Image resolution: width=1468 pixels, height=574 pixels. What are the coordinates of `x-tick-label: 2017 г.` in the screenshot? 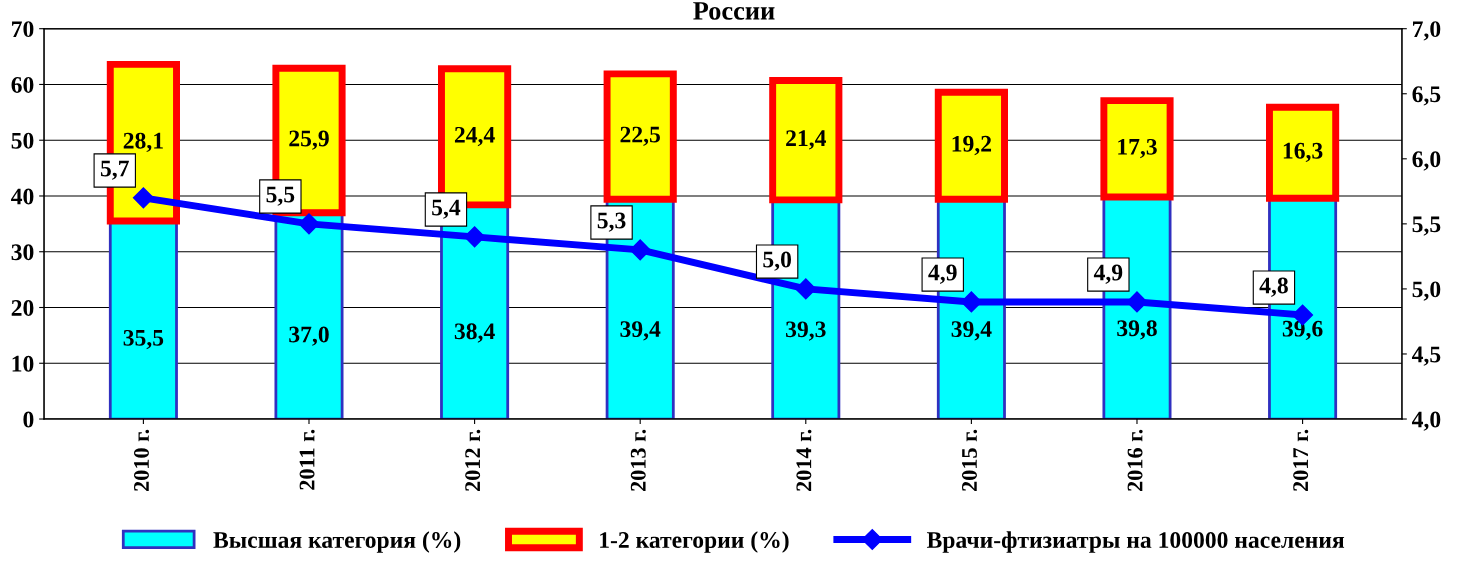 It's located at (1301, 460).